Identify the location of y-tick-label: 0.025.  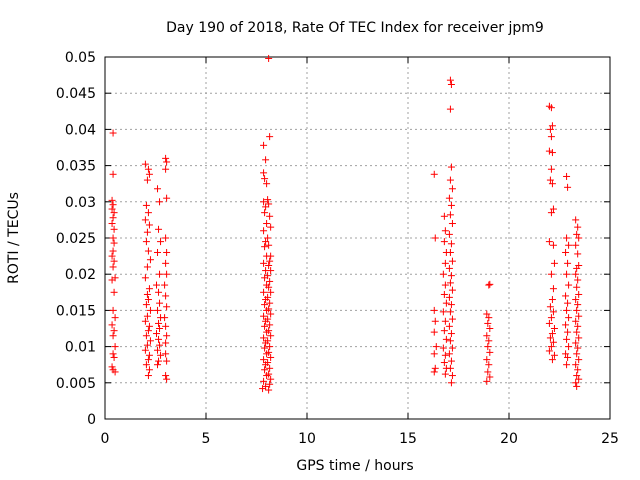
(76, 239).